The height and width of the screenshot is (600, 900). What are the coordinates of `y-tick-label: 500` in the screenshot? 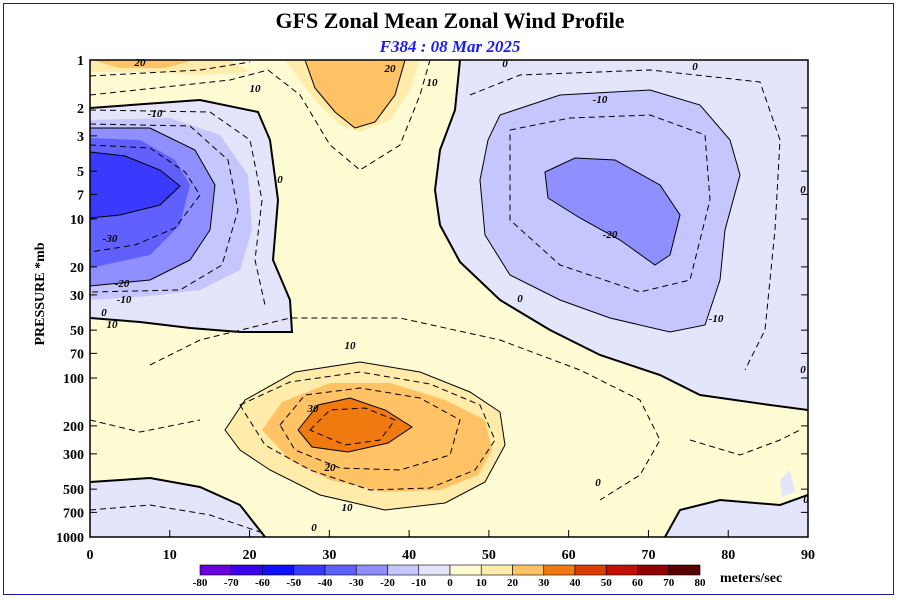 It's located at (73, 490).